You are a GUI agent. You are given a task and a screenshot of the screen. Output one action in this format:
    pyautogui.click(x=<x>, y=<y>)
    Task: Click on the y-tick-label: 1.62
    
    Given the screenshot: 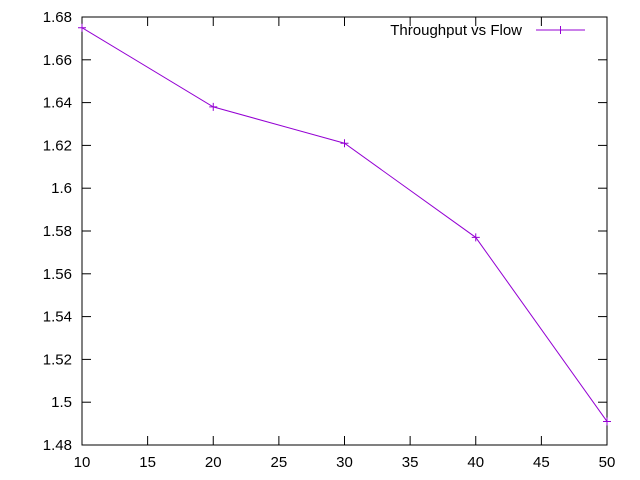 What is the action you would take?
    pyautogui.click(x=57, y=145)
    